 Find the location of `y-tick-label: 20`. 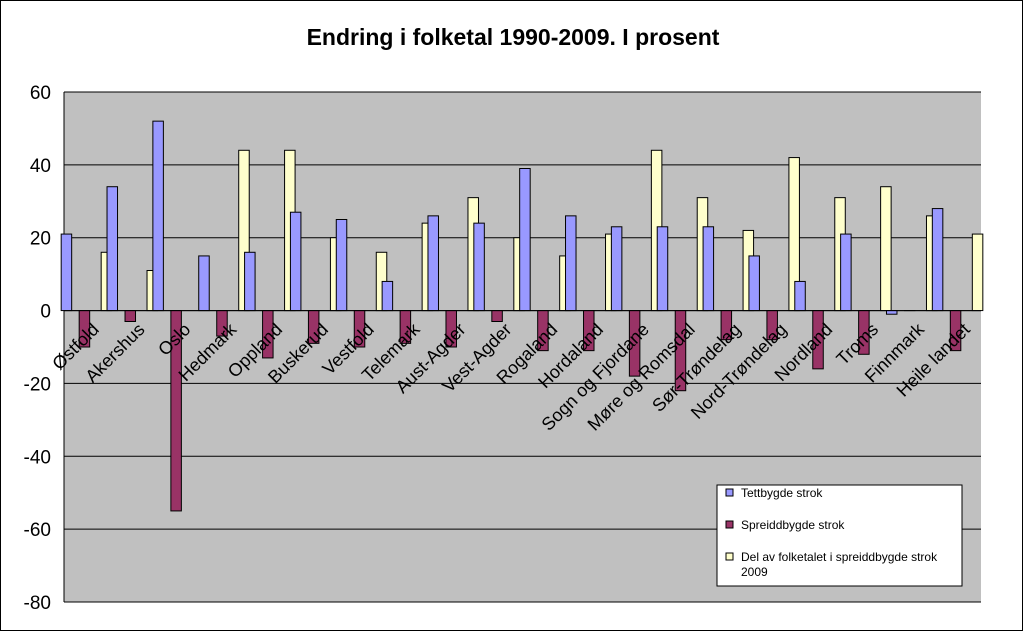

y-tick-label: 20 is located at coordinates (40, 239).